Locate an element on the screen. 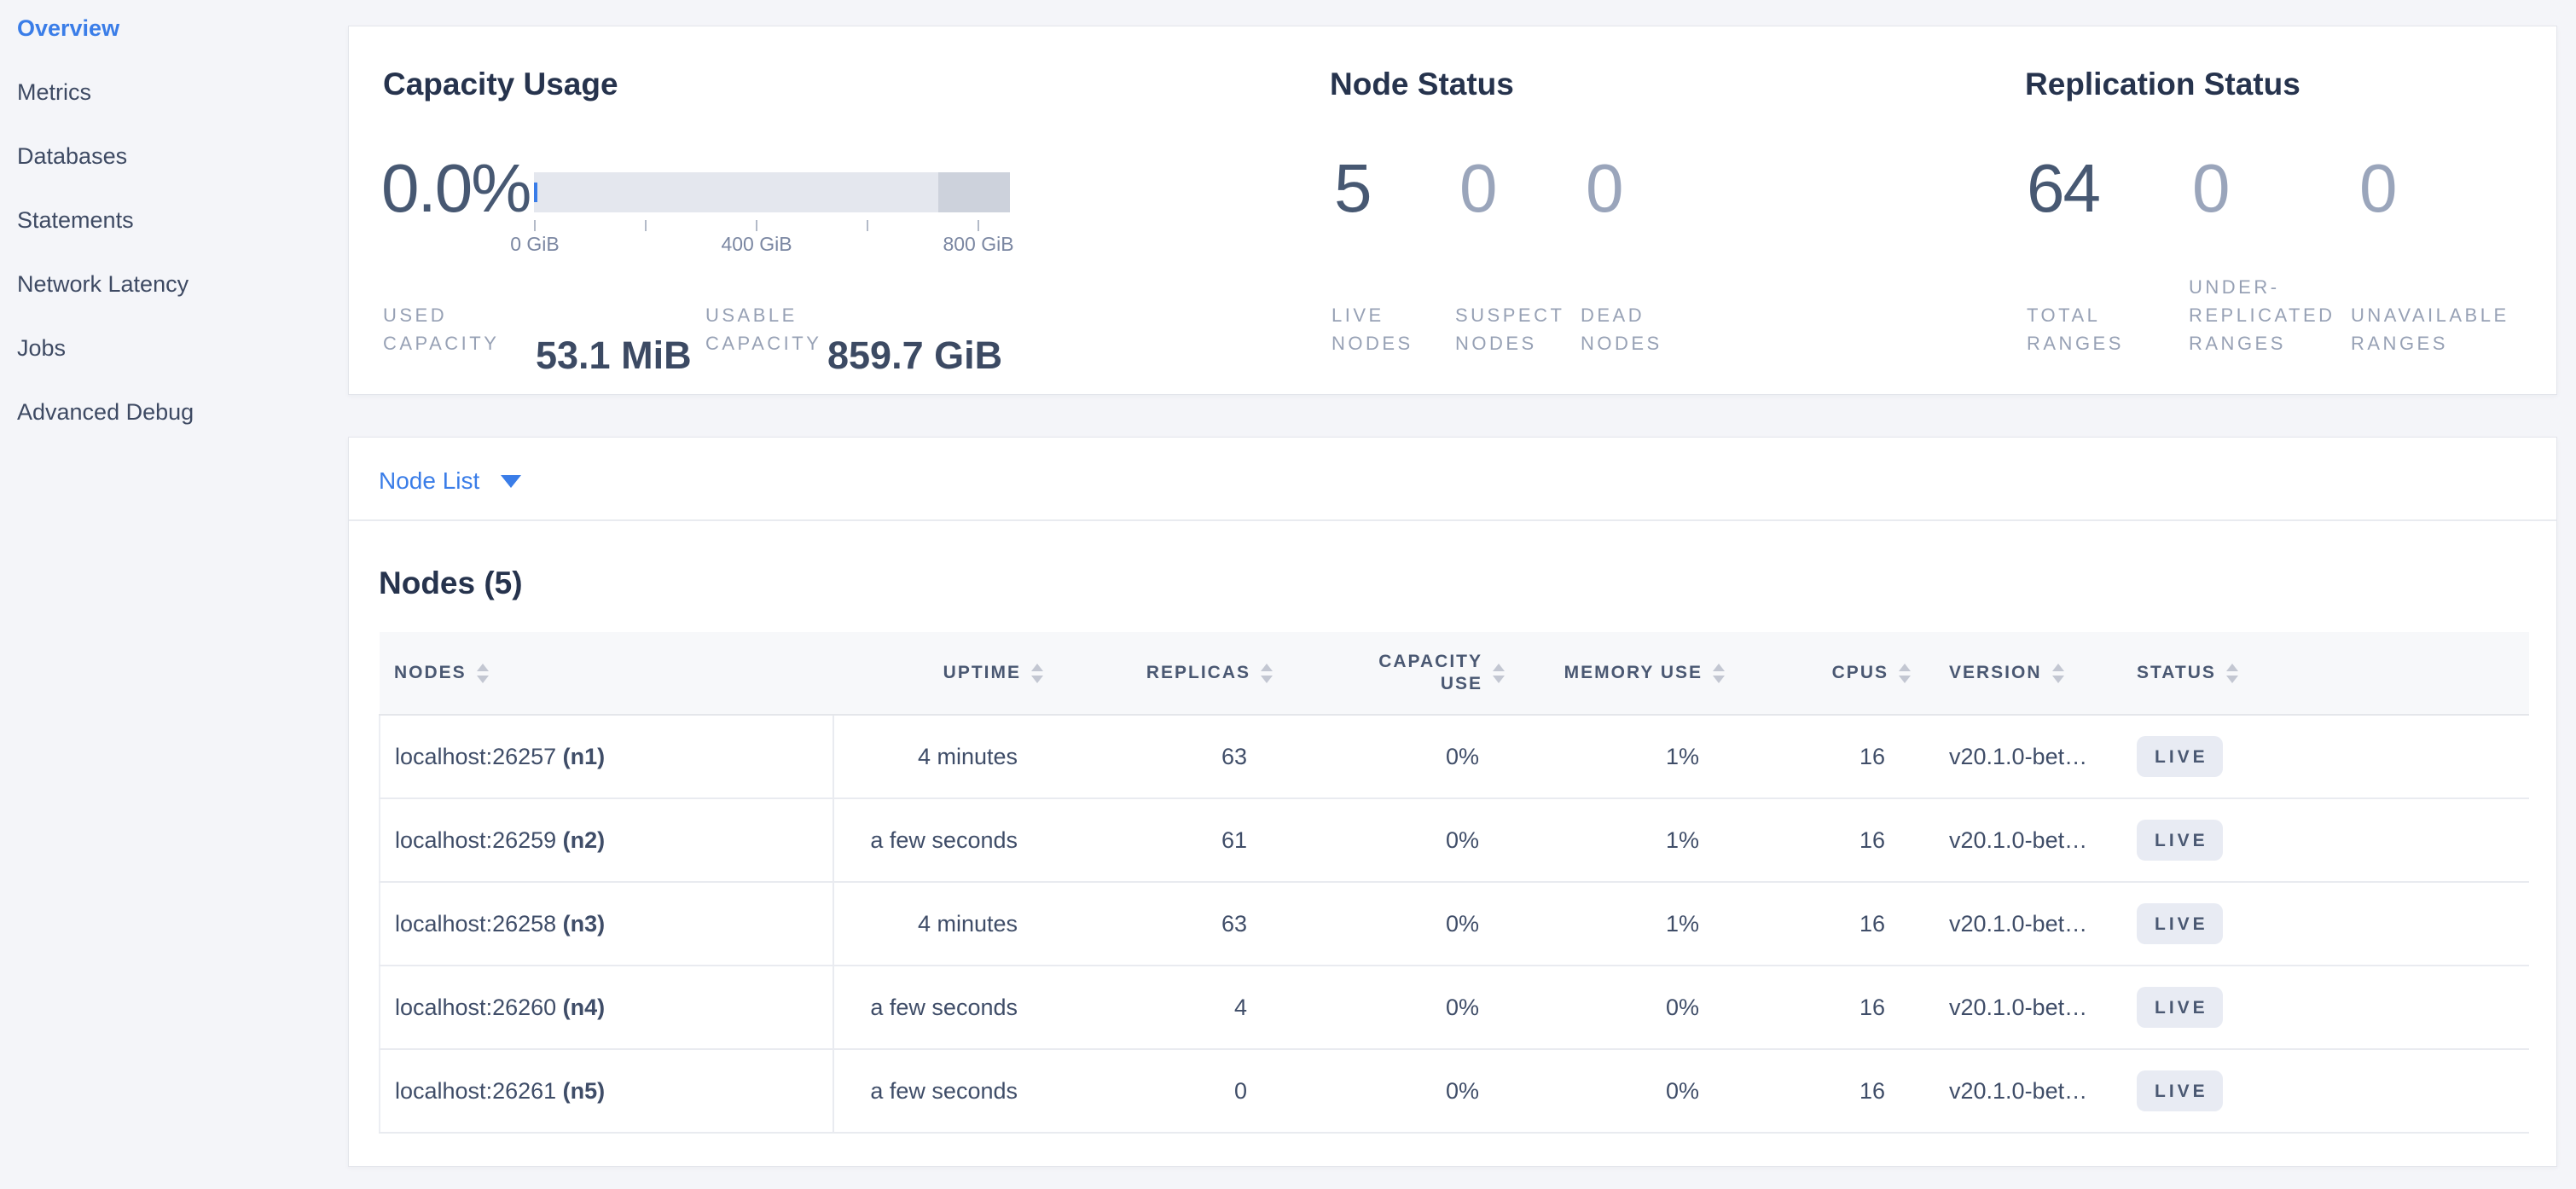 The height and width of the screenshot is (1189, 2576). sidebar-item-metrics: Metrics is located at coordinates (175, 104).